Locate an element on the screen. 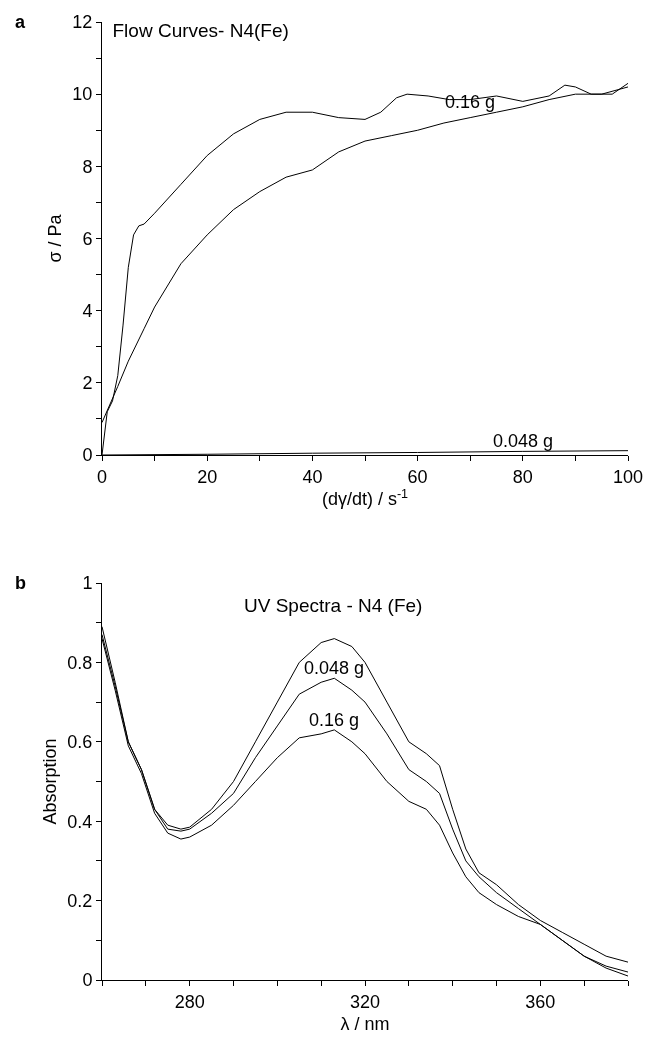 The height and width of the screenshot is (1059, 661). x-tick-label: 80 is located at coordinates (522, 476).